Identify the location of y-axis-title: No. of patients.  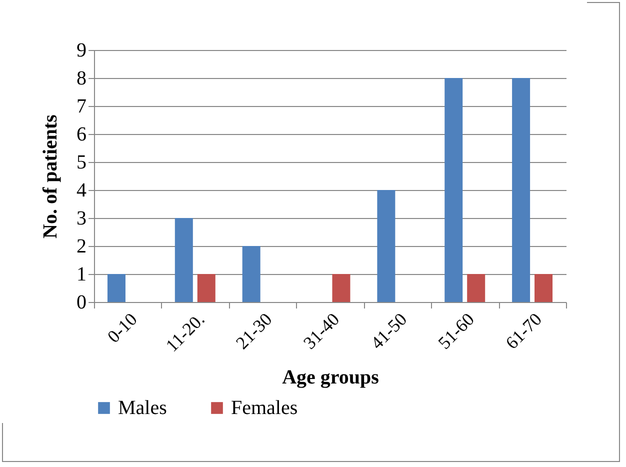
(51, 176).